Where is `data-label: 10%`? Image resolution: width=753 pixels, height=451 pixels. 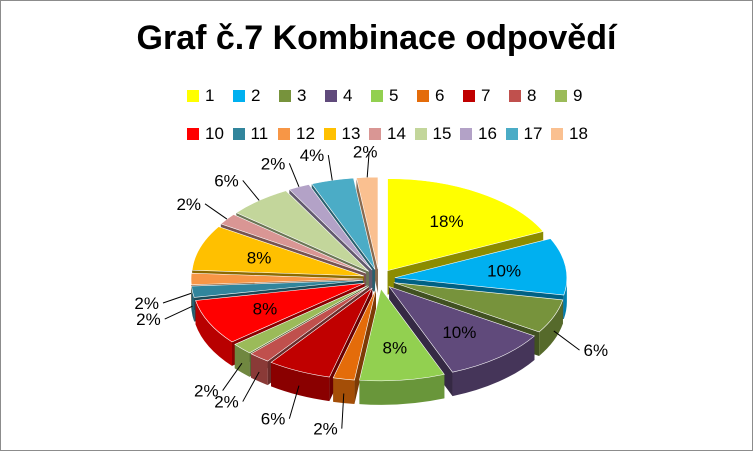 data-label: 10% is located at coordinates (504, 270).